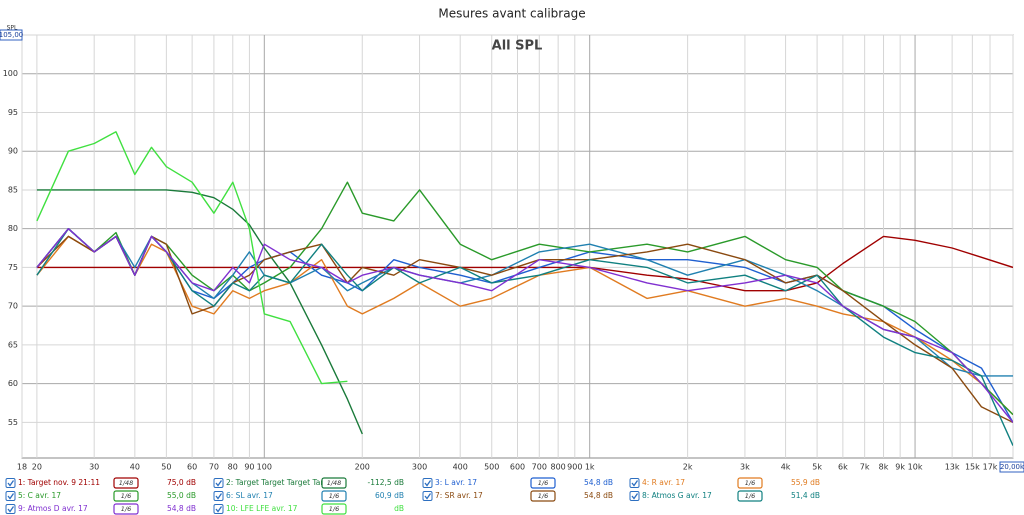  Describe the element at coordinates (491, 467) in the screenshot. I see `x-tick-label: 500` at that location.